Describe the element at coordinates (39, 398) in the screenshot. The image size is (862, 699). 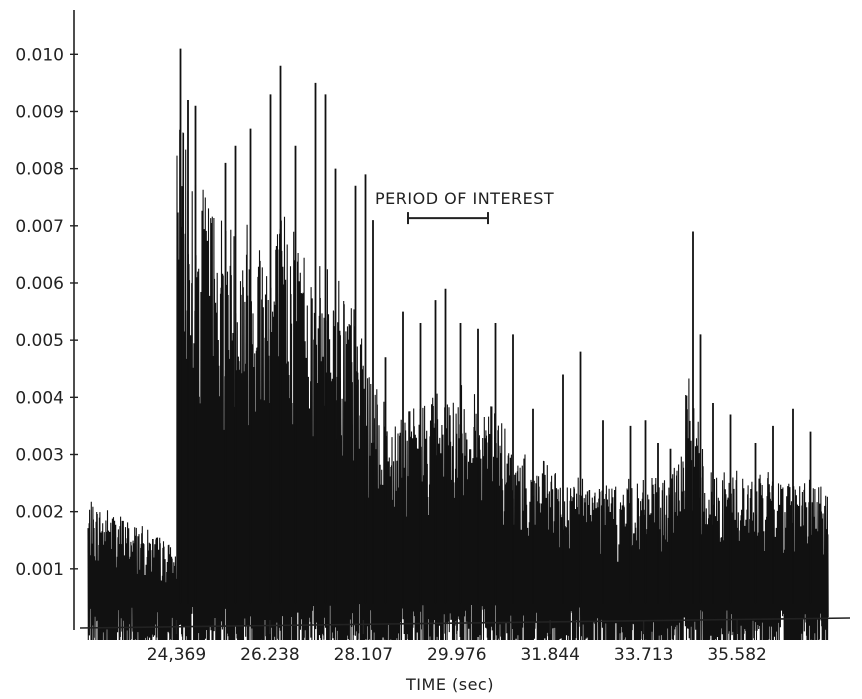
I see `y-tick-label: 0.004` at that location.